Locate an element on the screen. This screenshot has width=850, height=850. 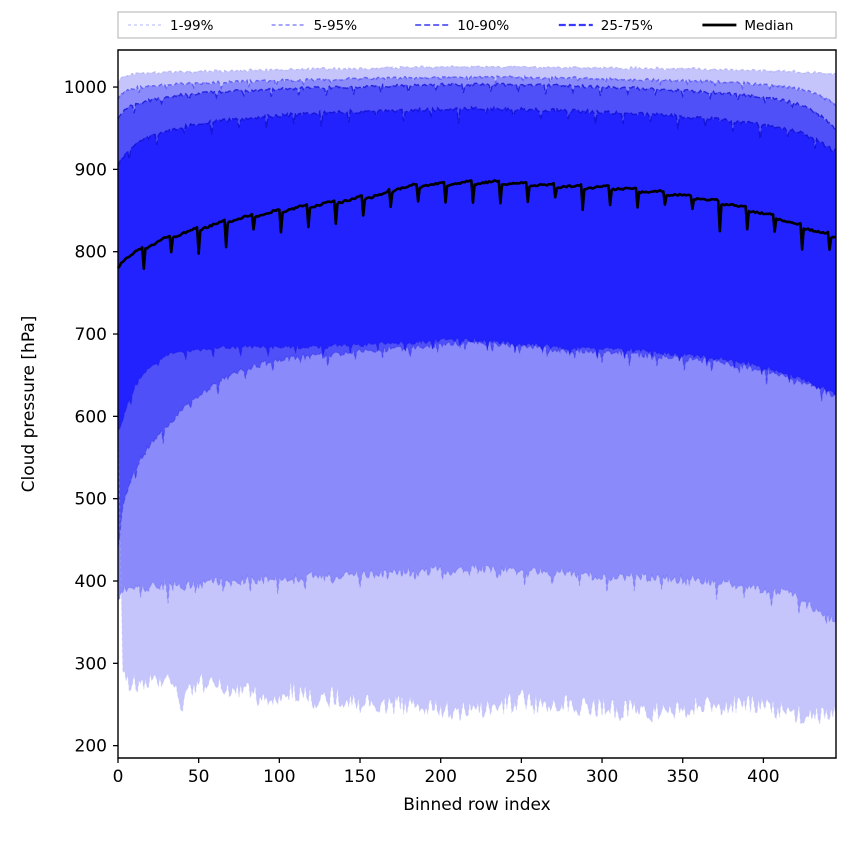
y-tick-label: 800 is located at coordinates (91, 253).